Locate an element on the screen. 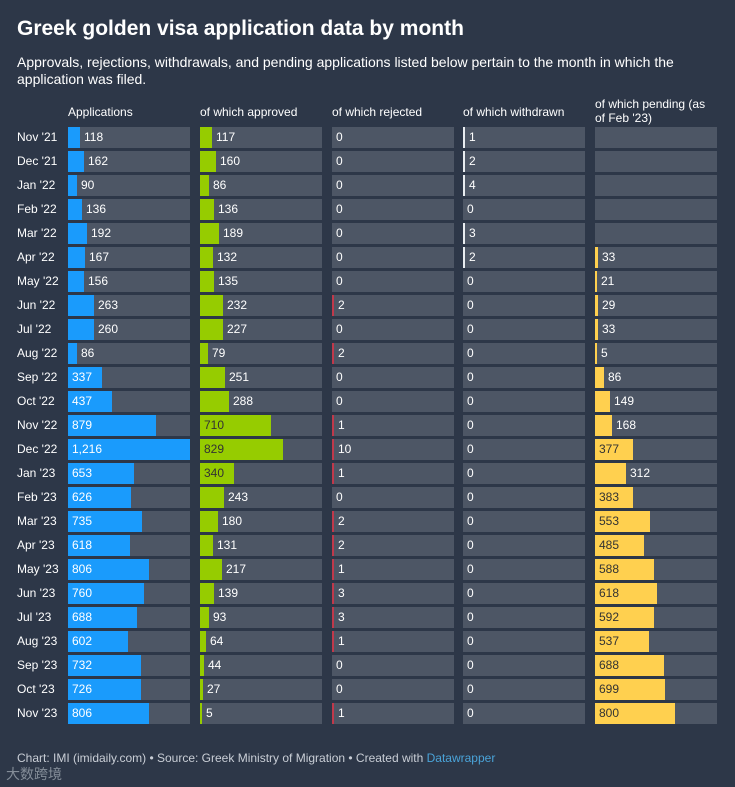 Image resolution: width=735 pixels, height=787 pixels. cell-applications: 263 is located at coordinates (129, 305).